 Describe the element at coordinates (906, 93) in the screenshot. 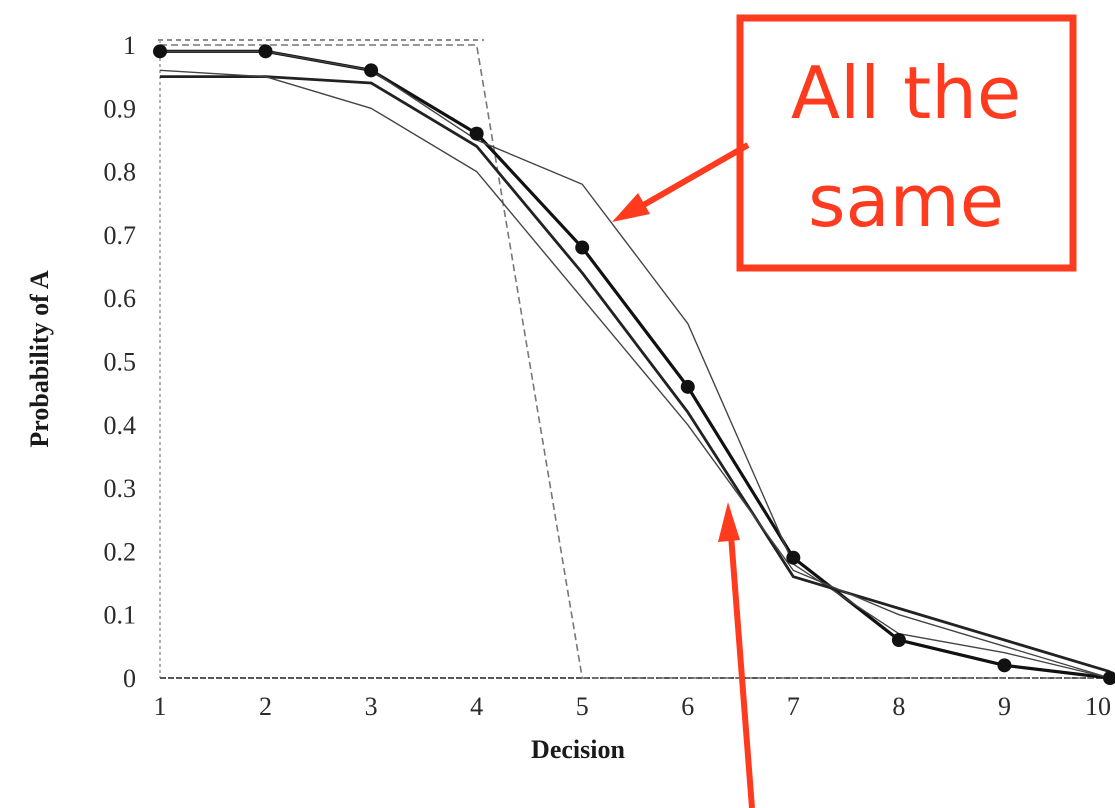

I see `annotation-text-line-1: All the` at that location.